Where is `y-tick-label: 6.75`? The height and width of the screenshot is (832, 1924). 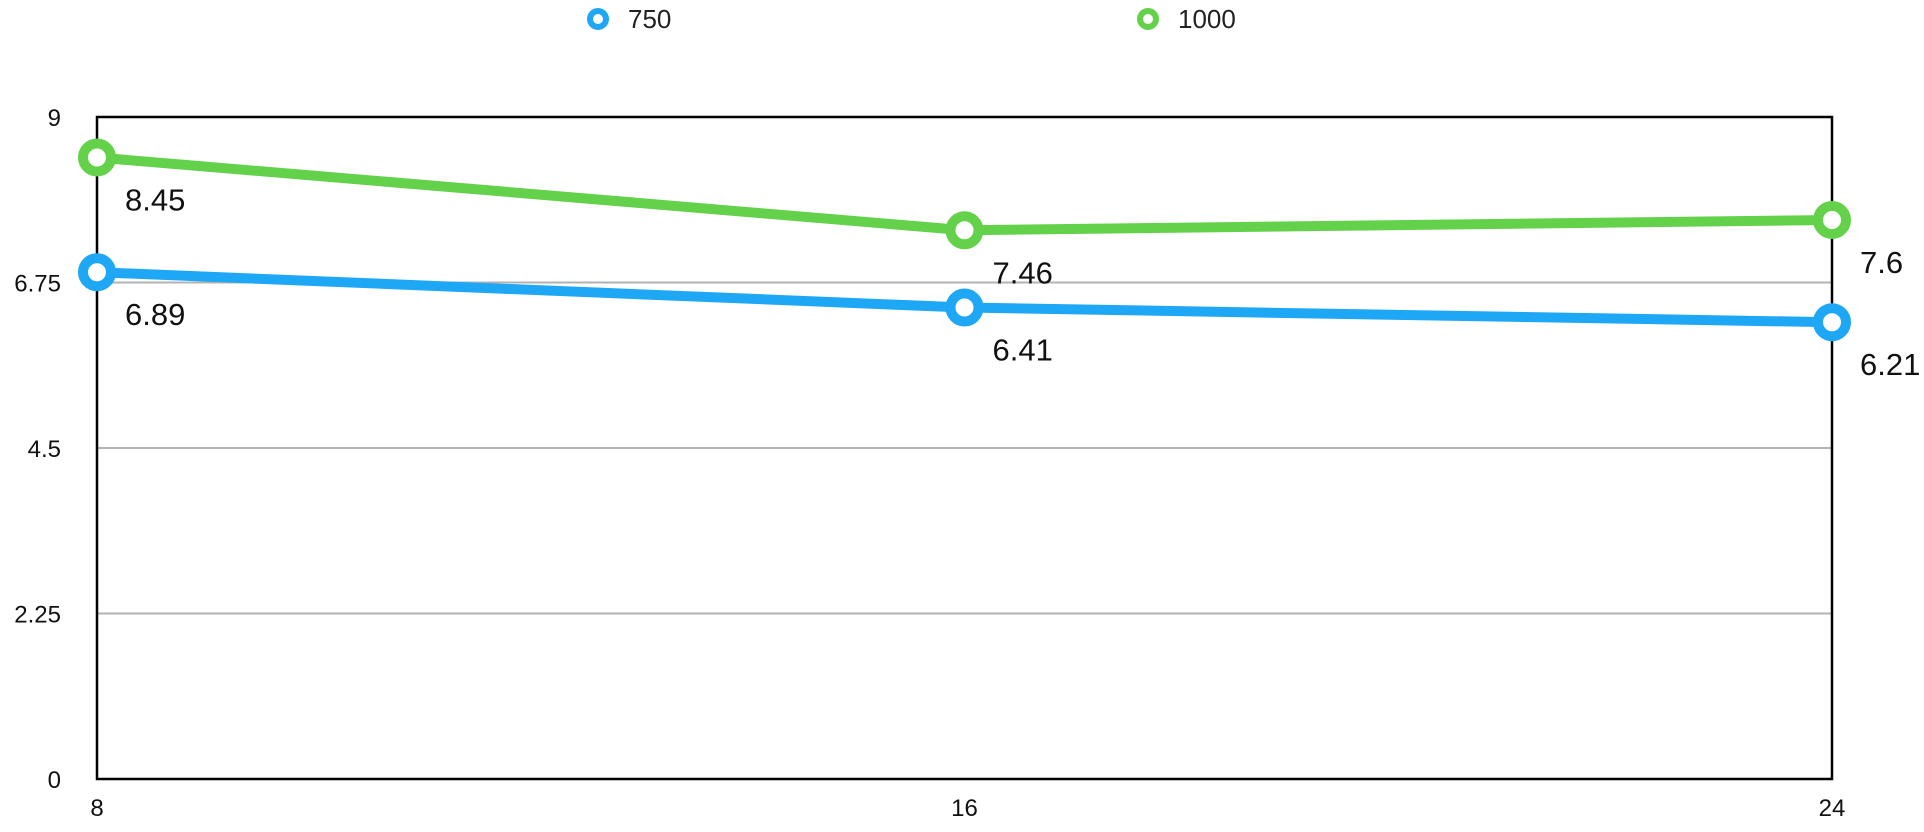
y-tick-label: 6.75 is located at coordinates (37, 284).